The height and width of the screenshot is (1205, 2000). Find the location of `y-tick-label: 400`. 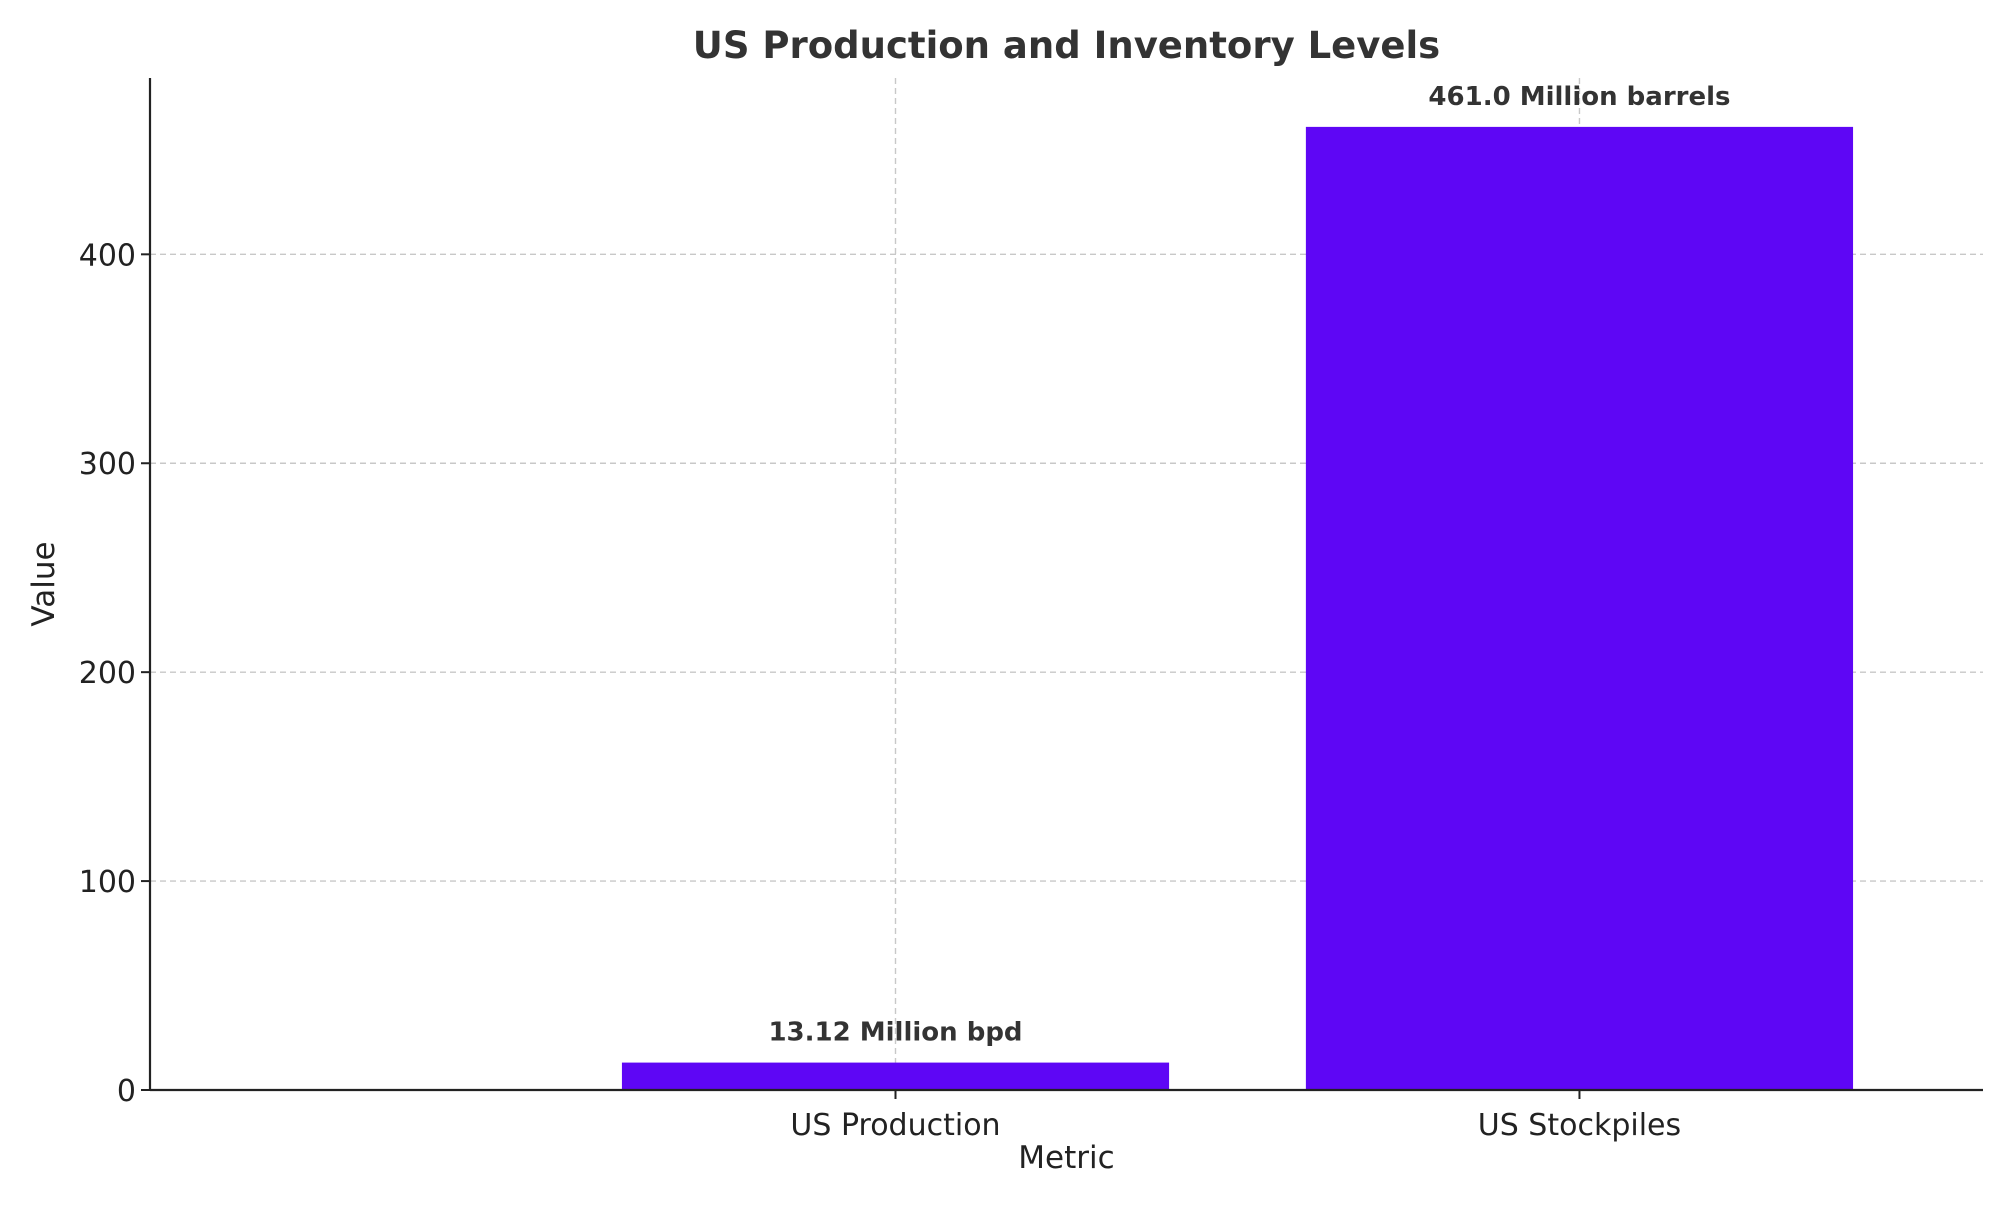

y-tick-label: 400 is located at coordinates (107, 255).